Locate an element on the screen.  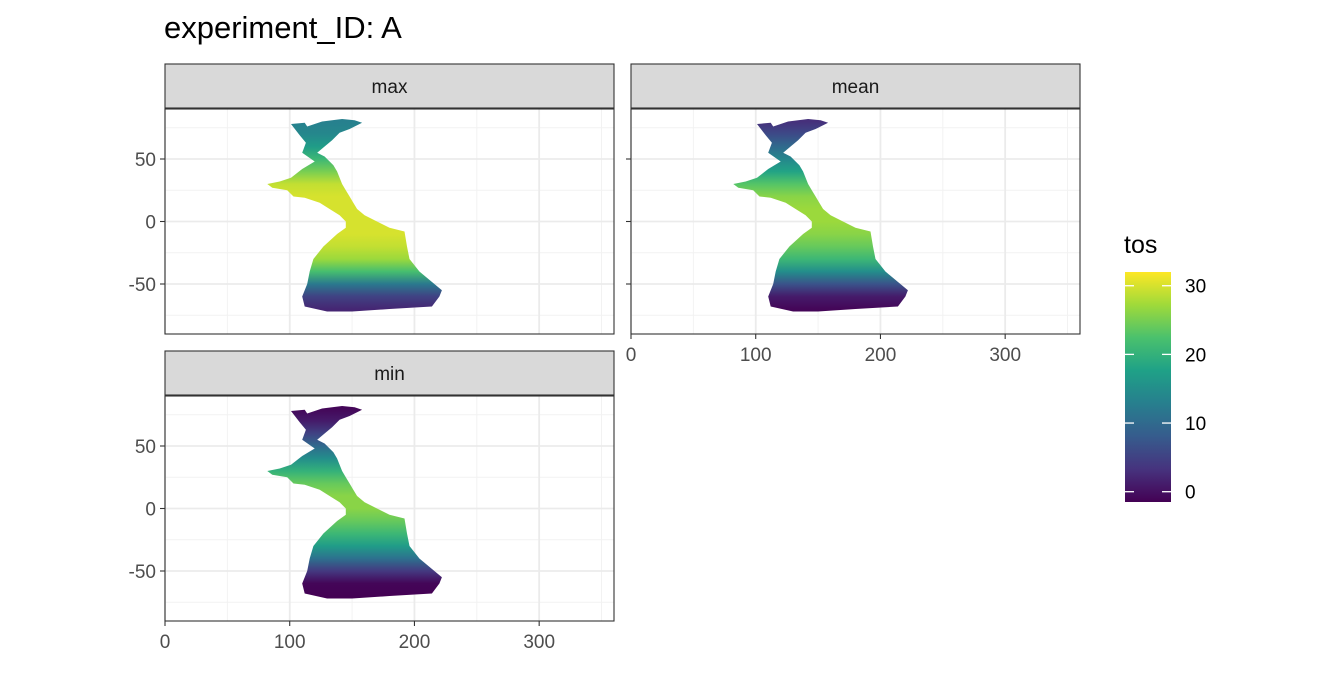
strip-label-max: max is located at coordinates (390, 87).